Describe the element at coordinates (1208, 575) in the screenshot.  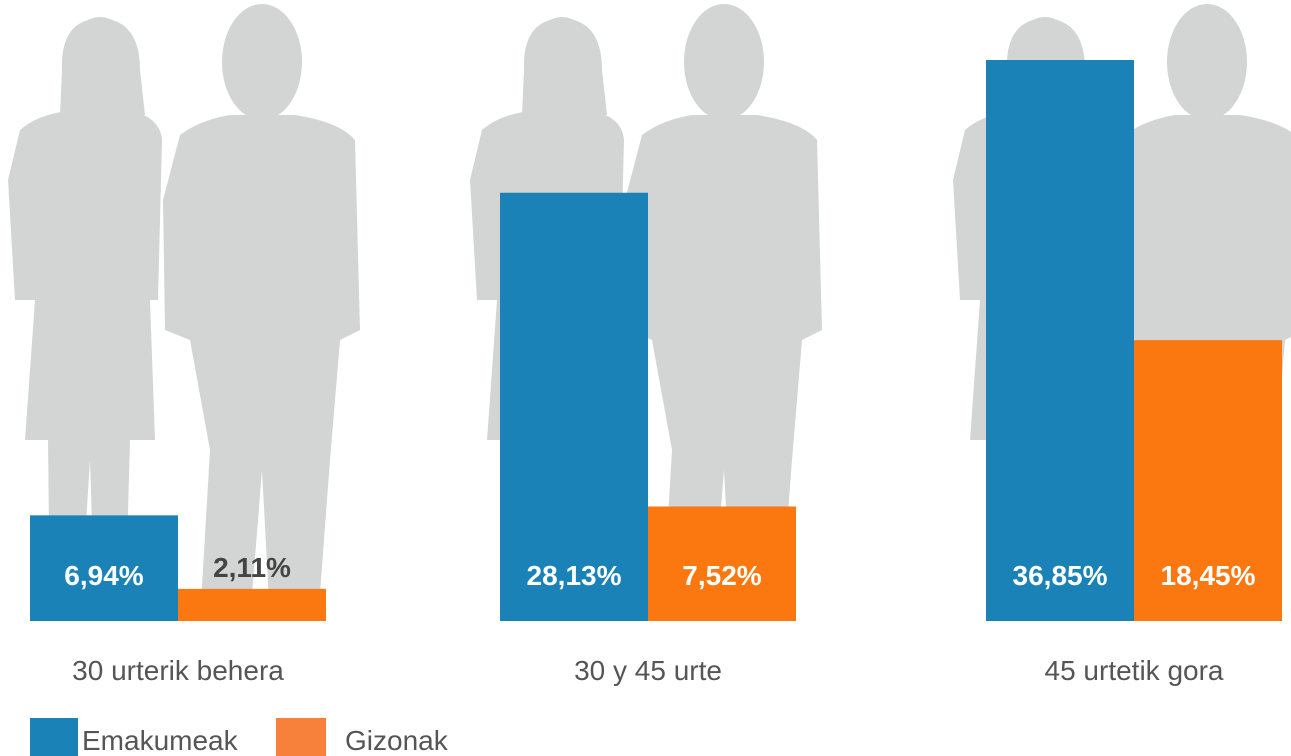
I see `value-label: 18,45%` at that location.